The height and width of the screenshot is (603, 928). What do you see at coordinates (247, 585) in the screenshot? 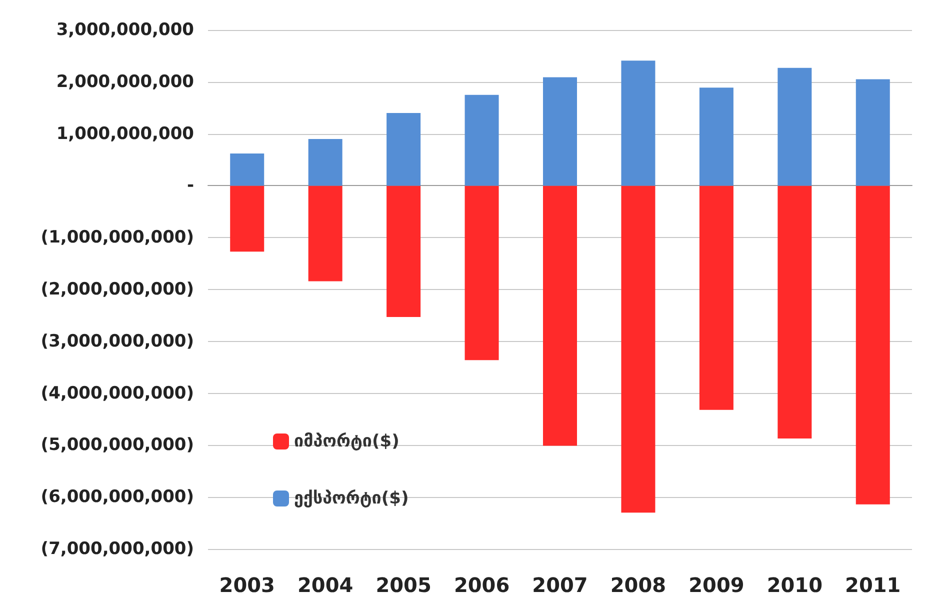
I see `x-tick-label: 2003` at bounding box center [247, 585].